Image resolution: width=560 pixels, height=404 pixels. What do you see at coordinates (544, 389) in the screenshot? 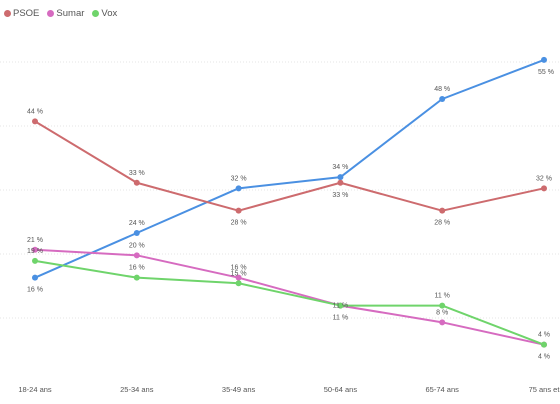
I see `x-tick-label: 75 ans et` at bounding box center [544, 389].